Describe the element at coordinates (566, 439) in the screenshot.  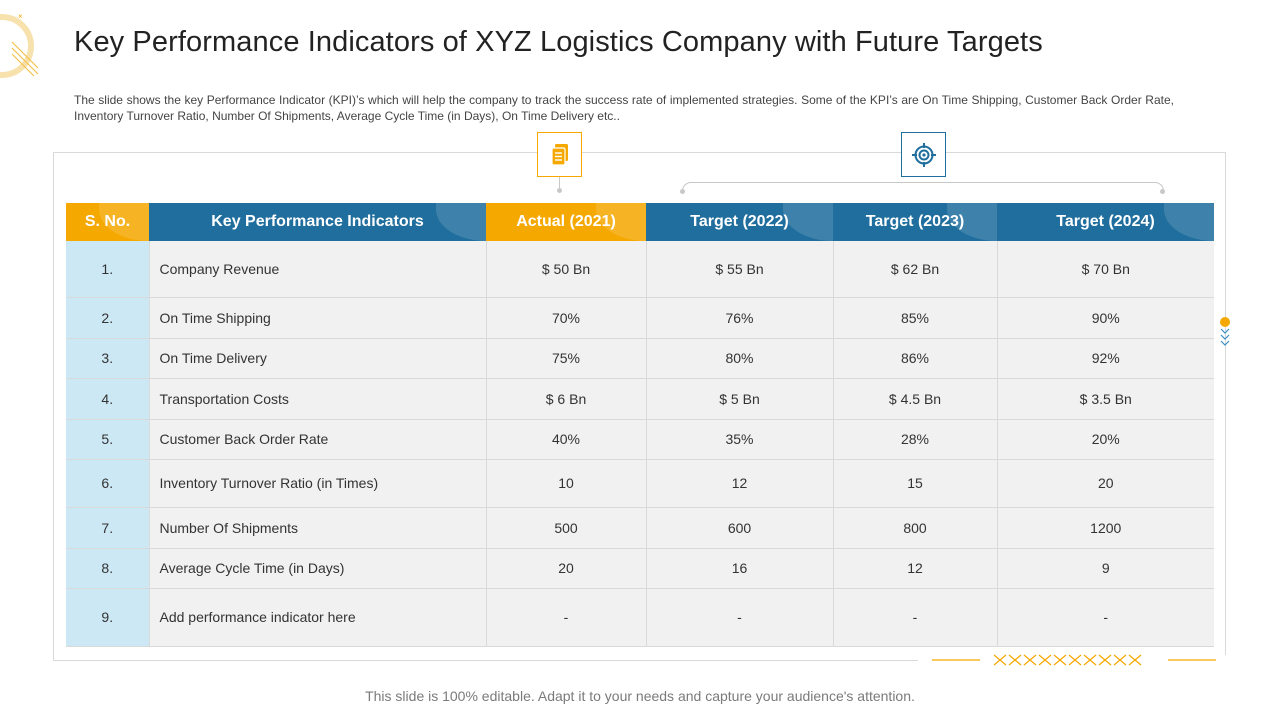
I see `value-cell: 40%` at that location.